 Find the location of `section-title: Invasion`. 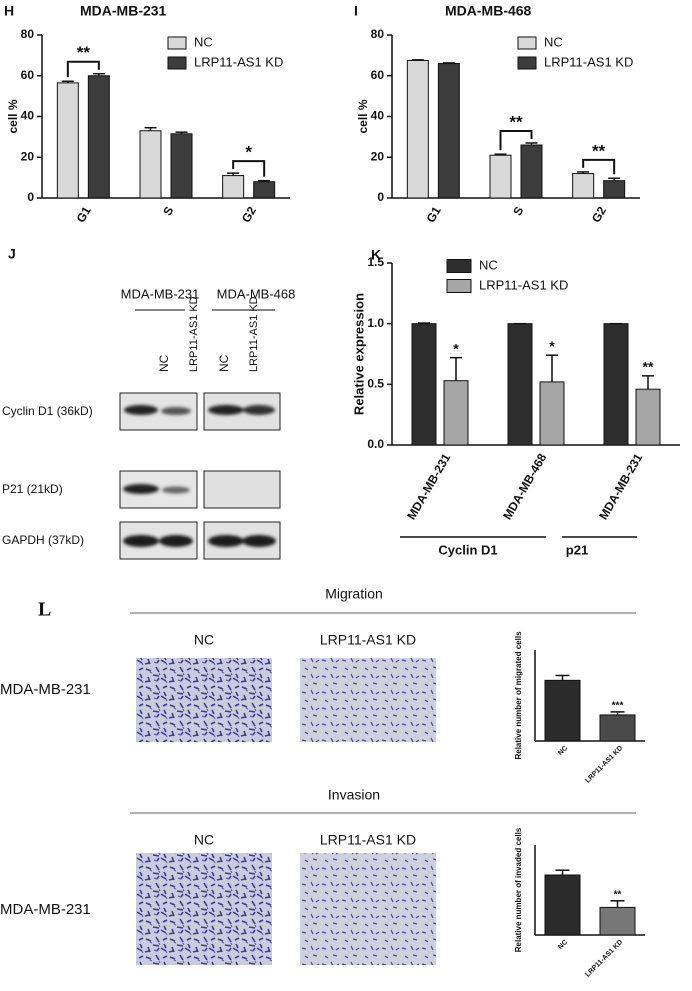

section-title: Invasion is located at coordinates (354, 795).